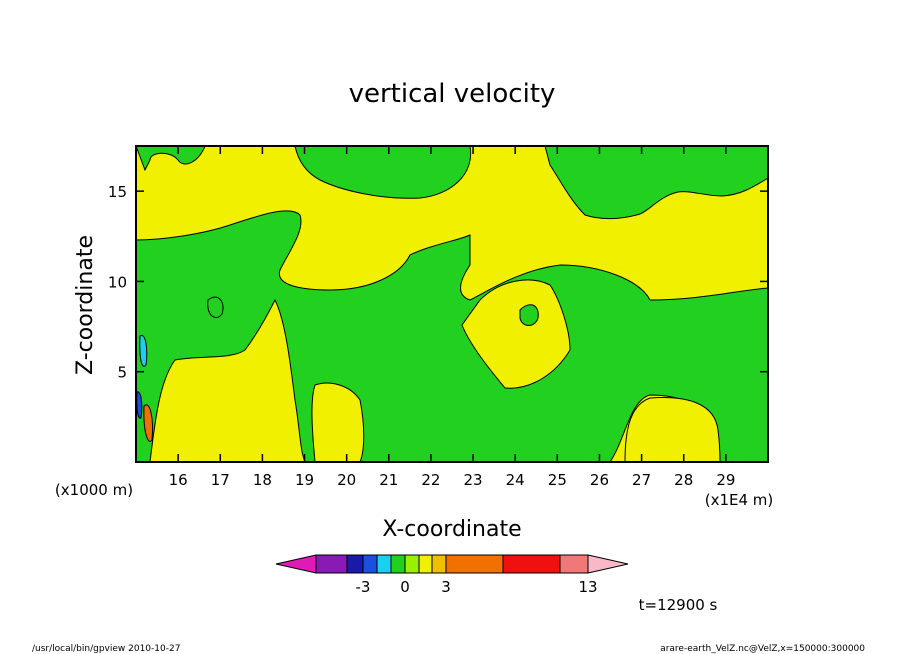 The width and height of the screenshot is (904, 654). What do you see at coordinates (94, 490) in the screenshot?
I see `x-unit-left: (x1000 m)` at bounding box center [94, 490].